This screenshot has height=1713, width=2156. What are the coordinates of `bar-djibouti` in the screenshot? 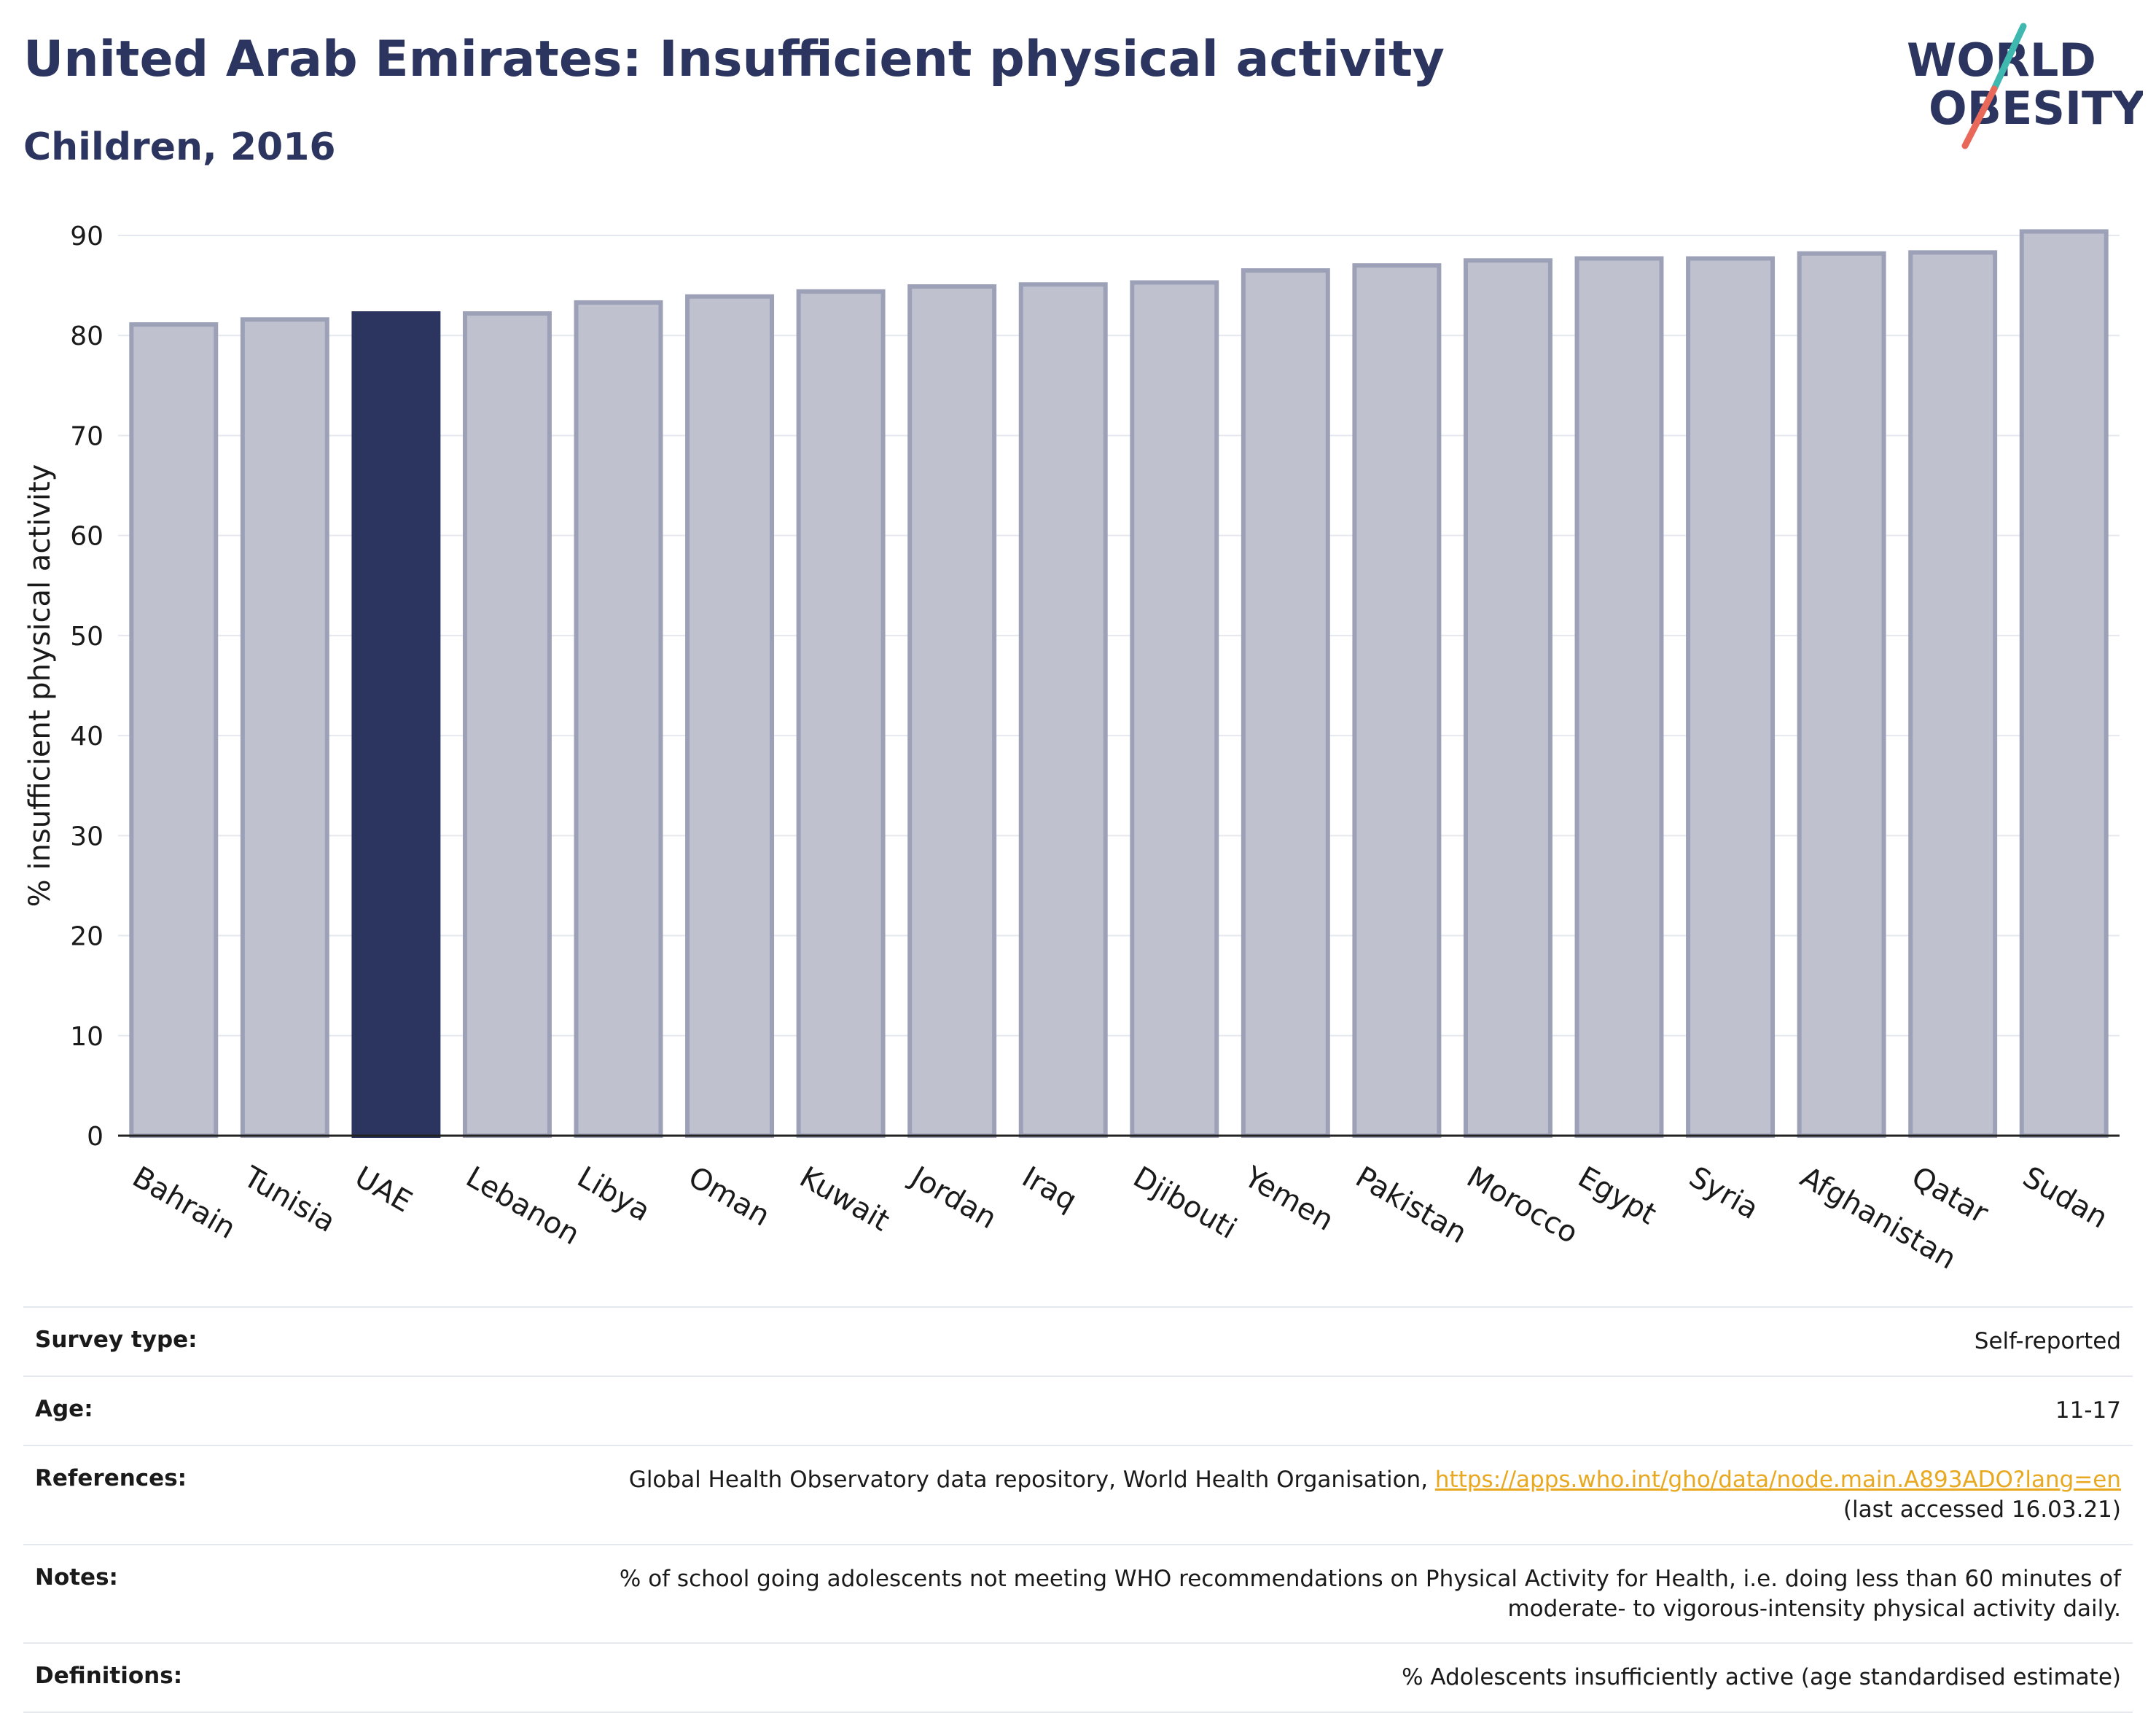 It's located at (1175, 709).